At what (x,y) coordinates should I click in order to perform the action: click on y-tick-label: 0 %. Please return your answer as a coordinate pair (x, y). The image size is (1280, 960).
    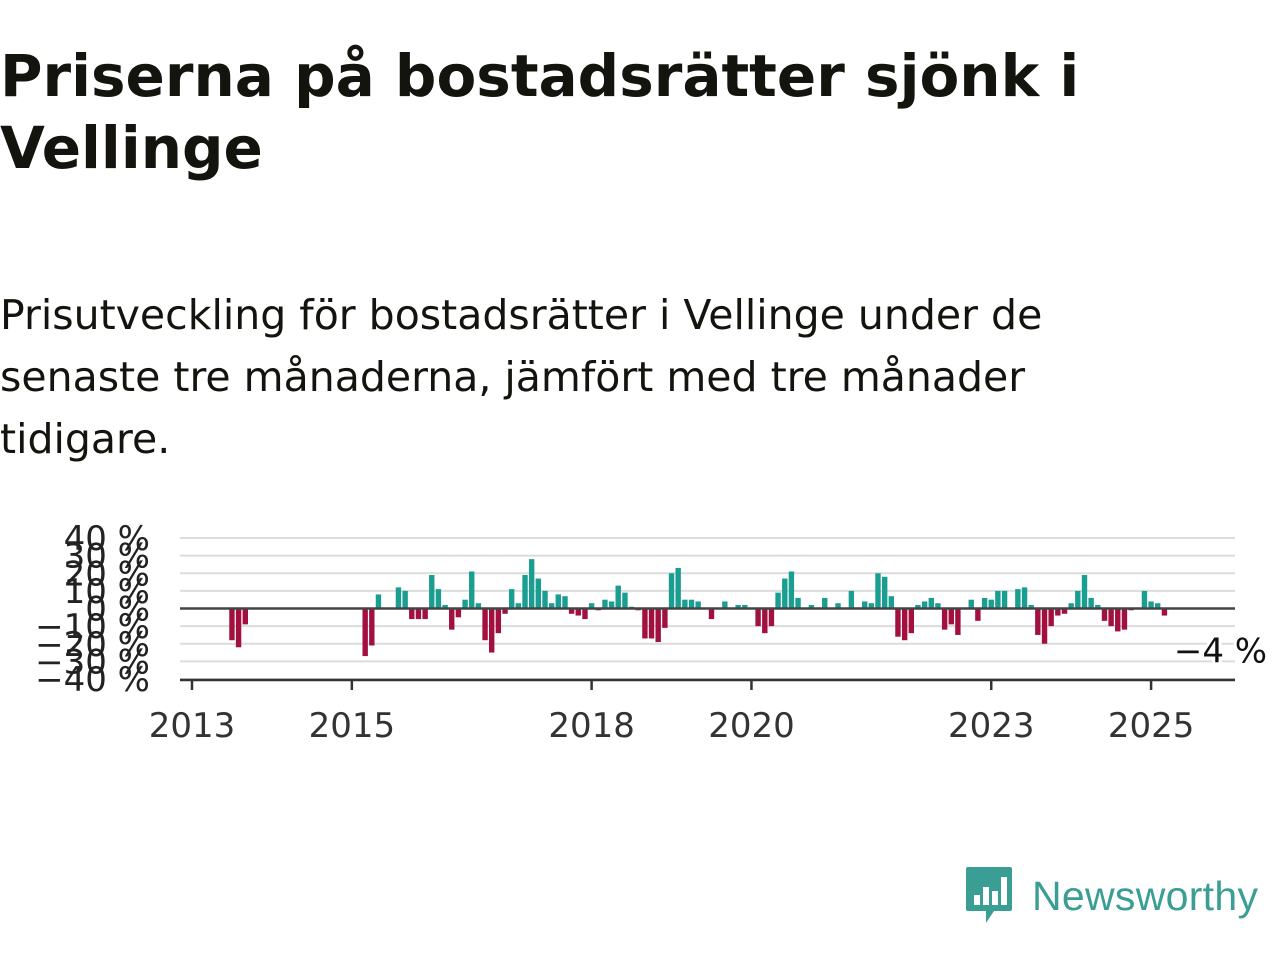
    Looking at the image, I should click on (117, 610).